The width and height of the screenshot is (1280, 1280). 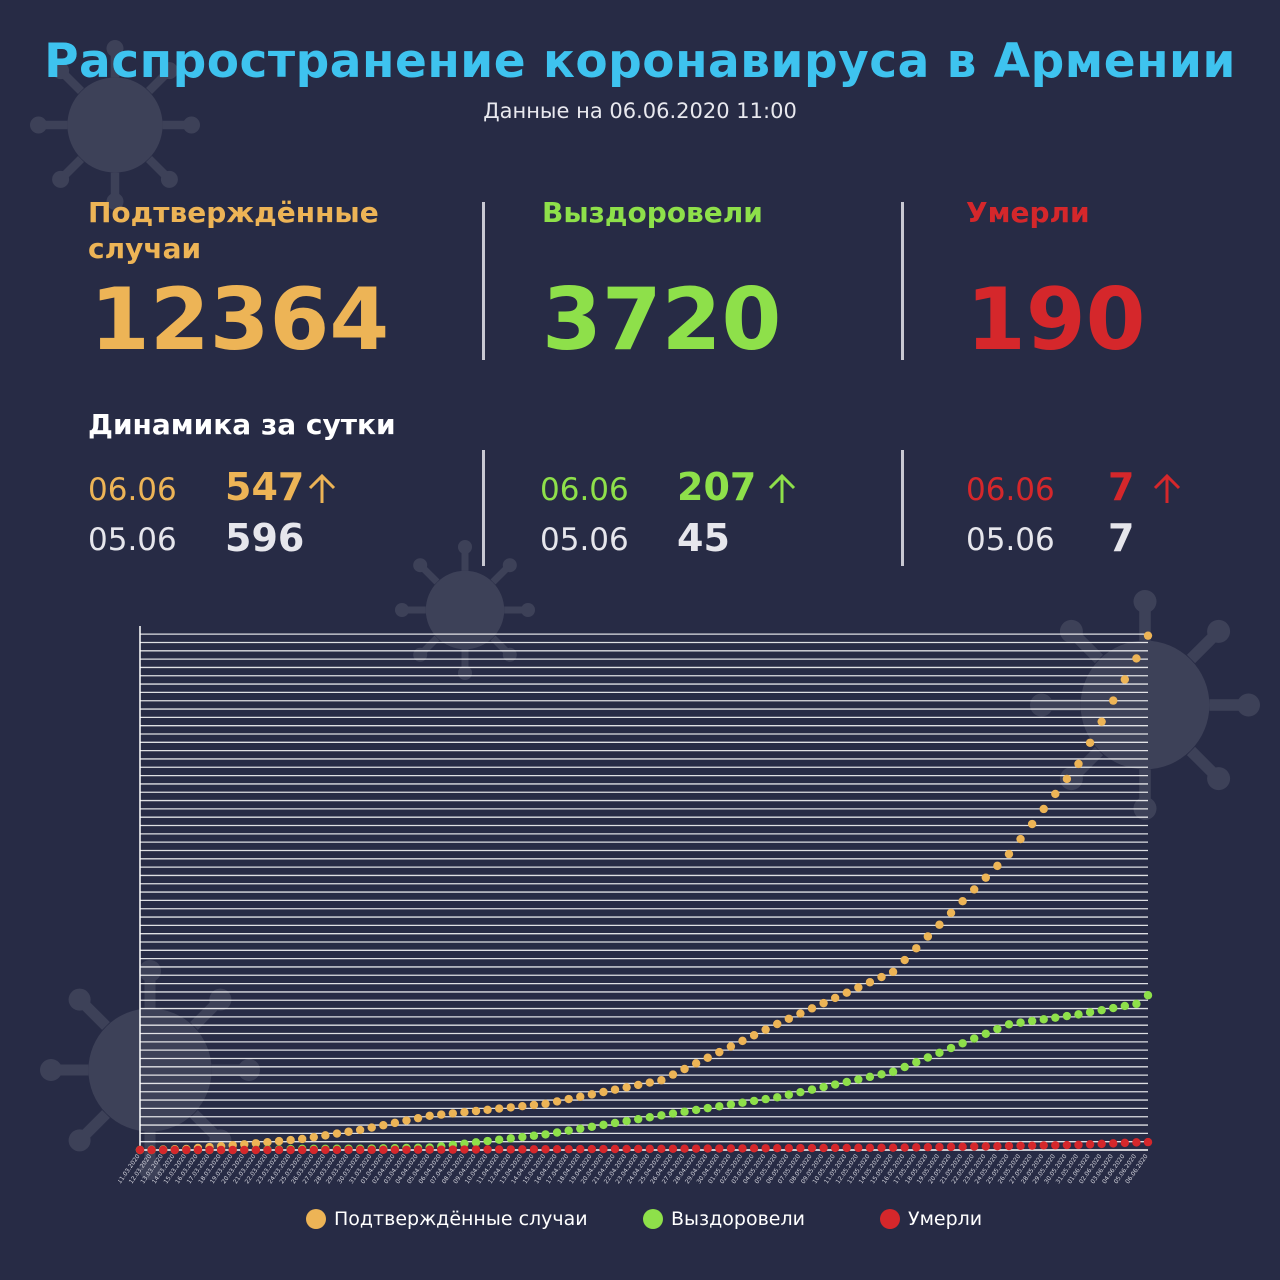 I want to click on deaths-prev-date: 05.06, so click(x=1010, y=540).